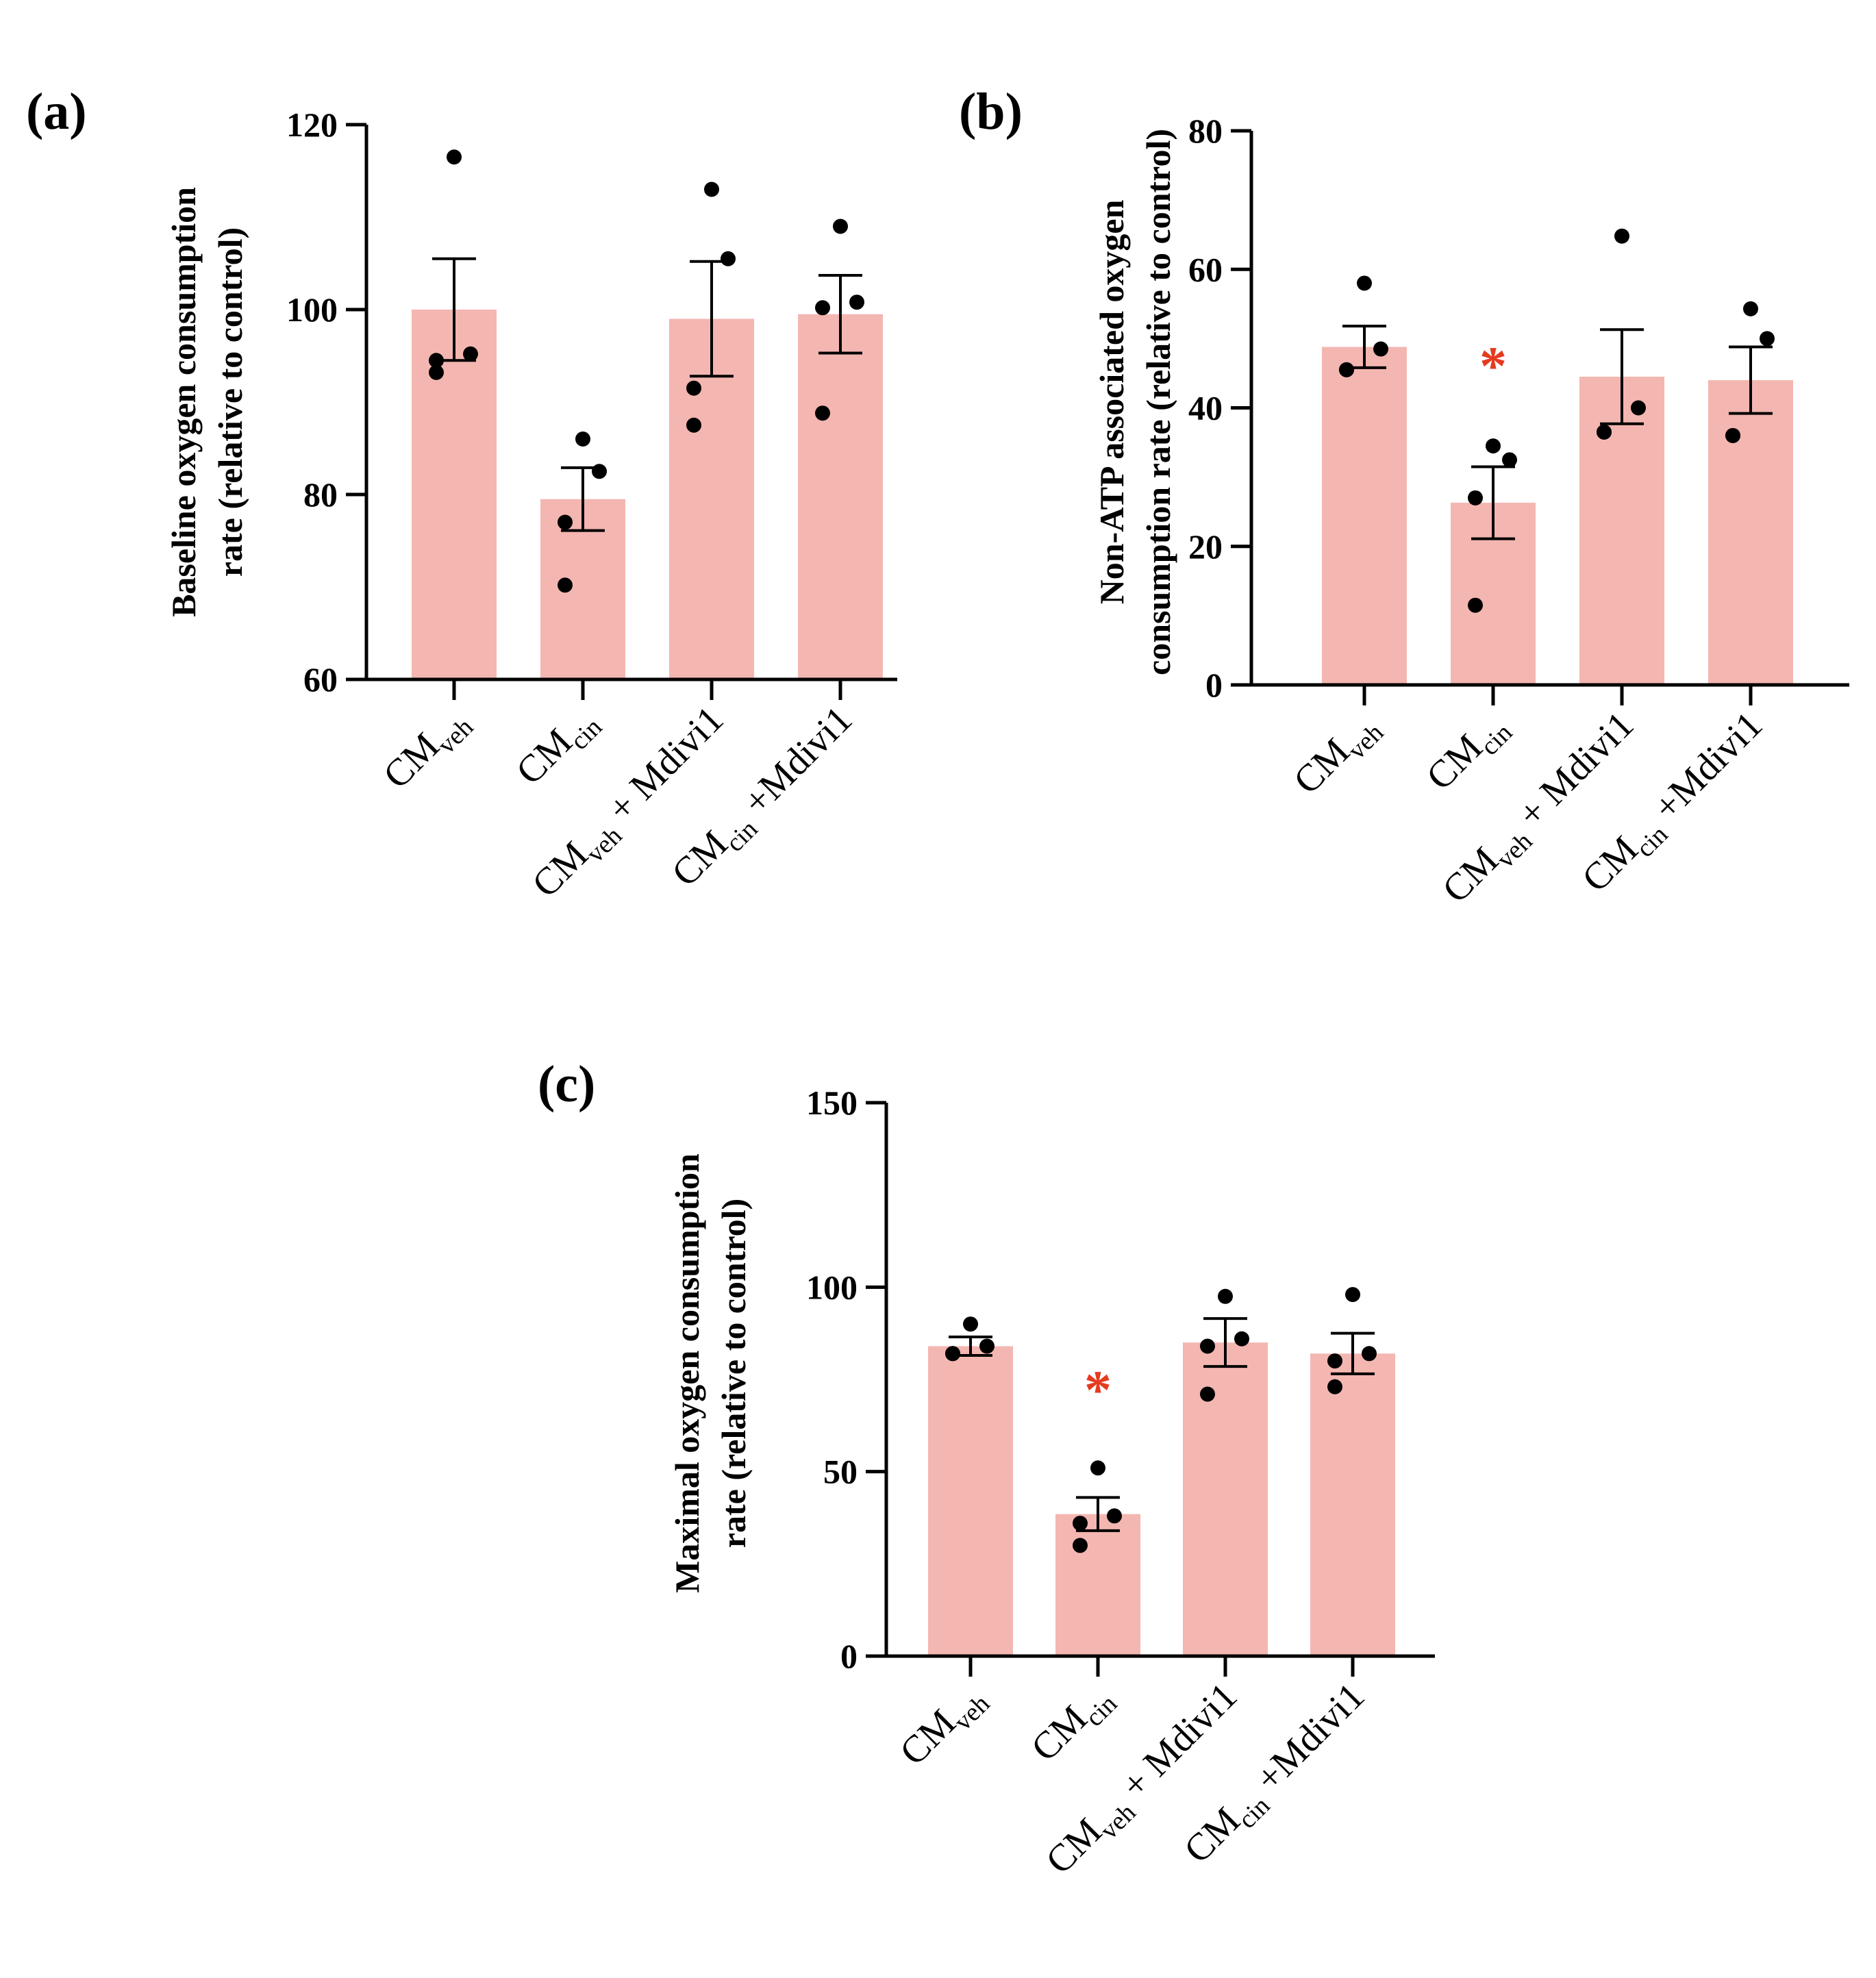 This screenshot has height=1978, width=1876. Describe the element at coordinates (1205, 546) in the screenshot. I see `y-tick-label: 20` at that location.